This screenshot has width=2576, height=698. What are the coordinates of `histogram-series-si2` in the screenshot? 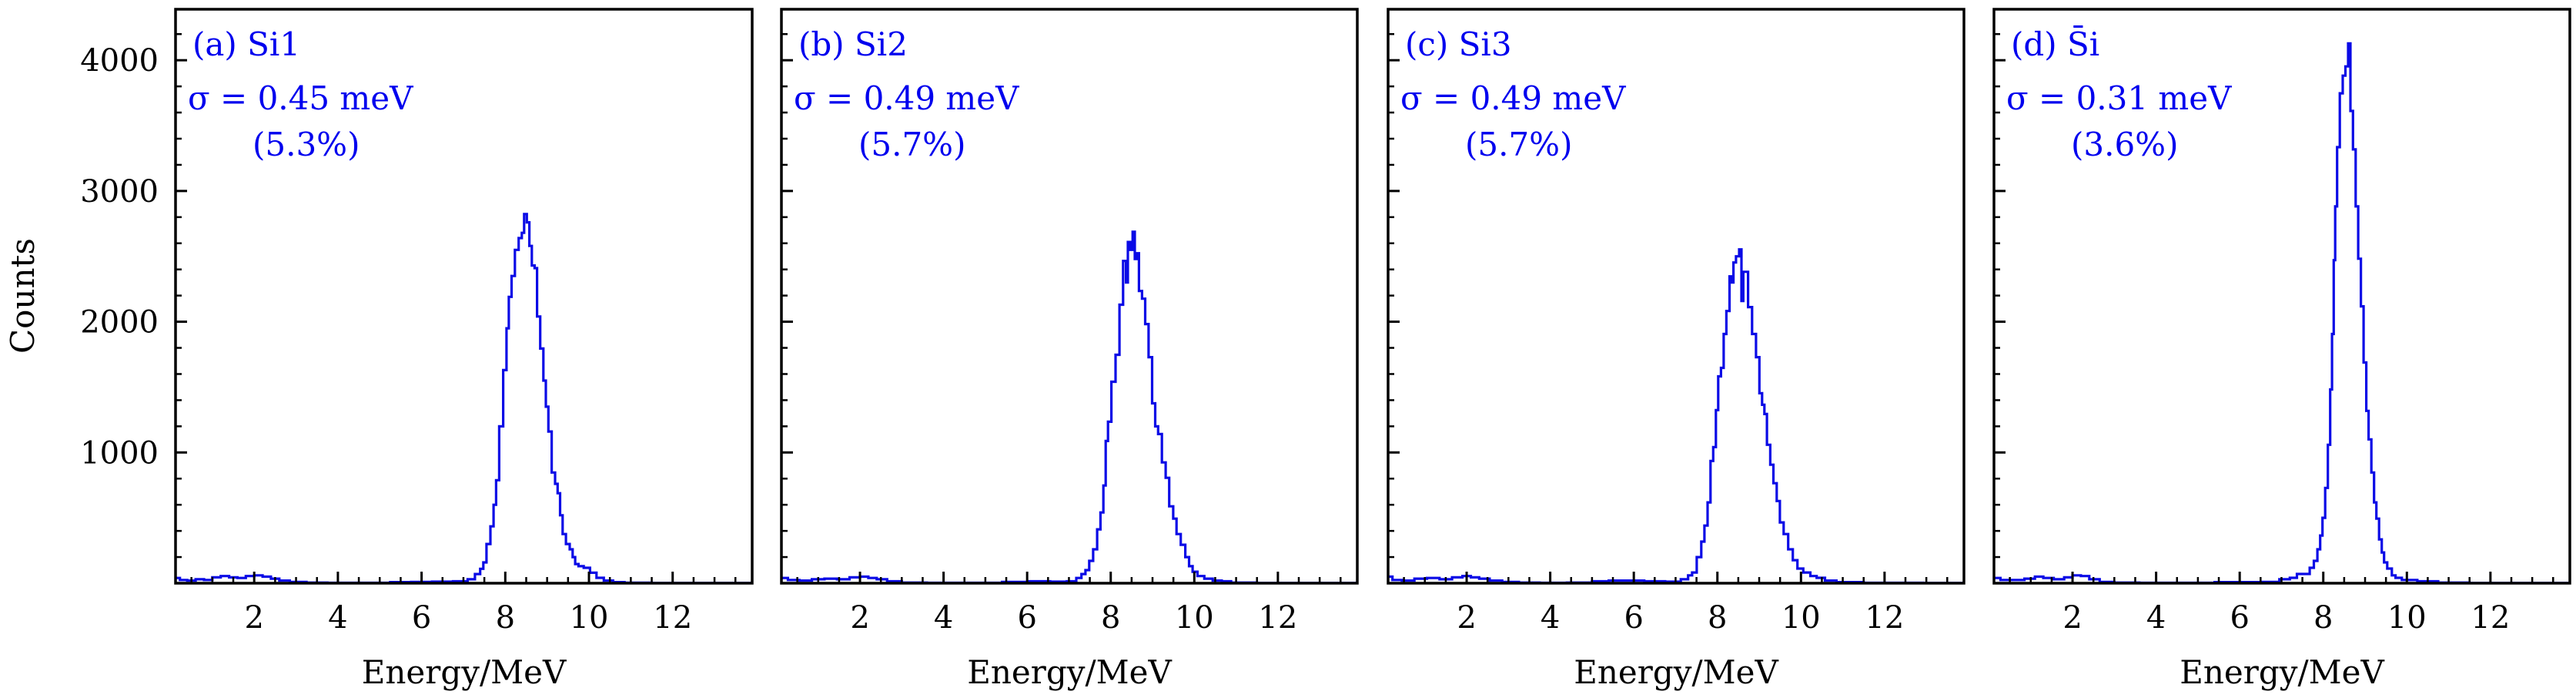 It's located at (1069, 407).